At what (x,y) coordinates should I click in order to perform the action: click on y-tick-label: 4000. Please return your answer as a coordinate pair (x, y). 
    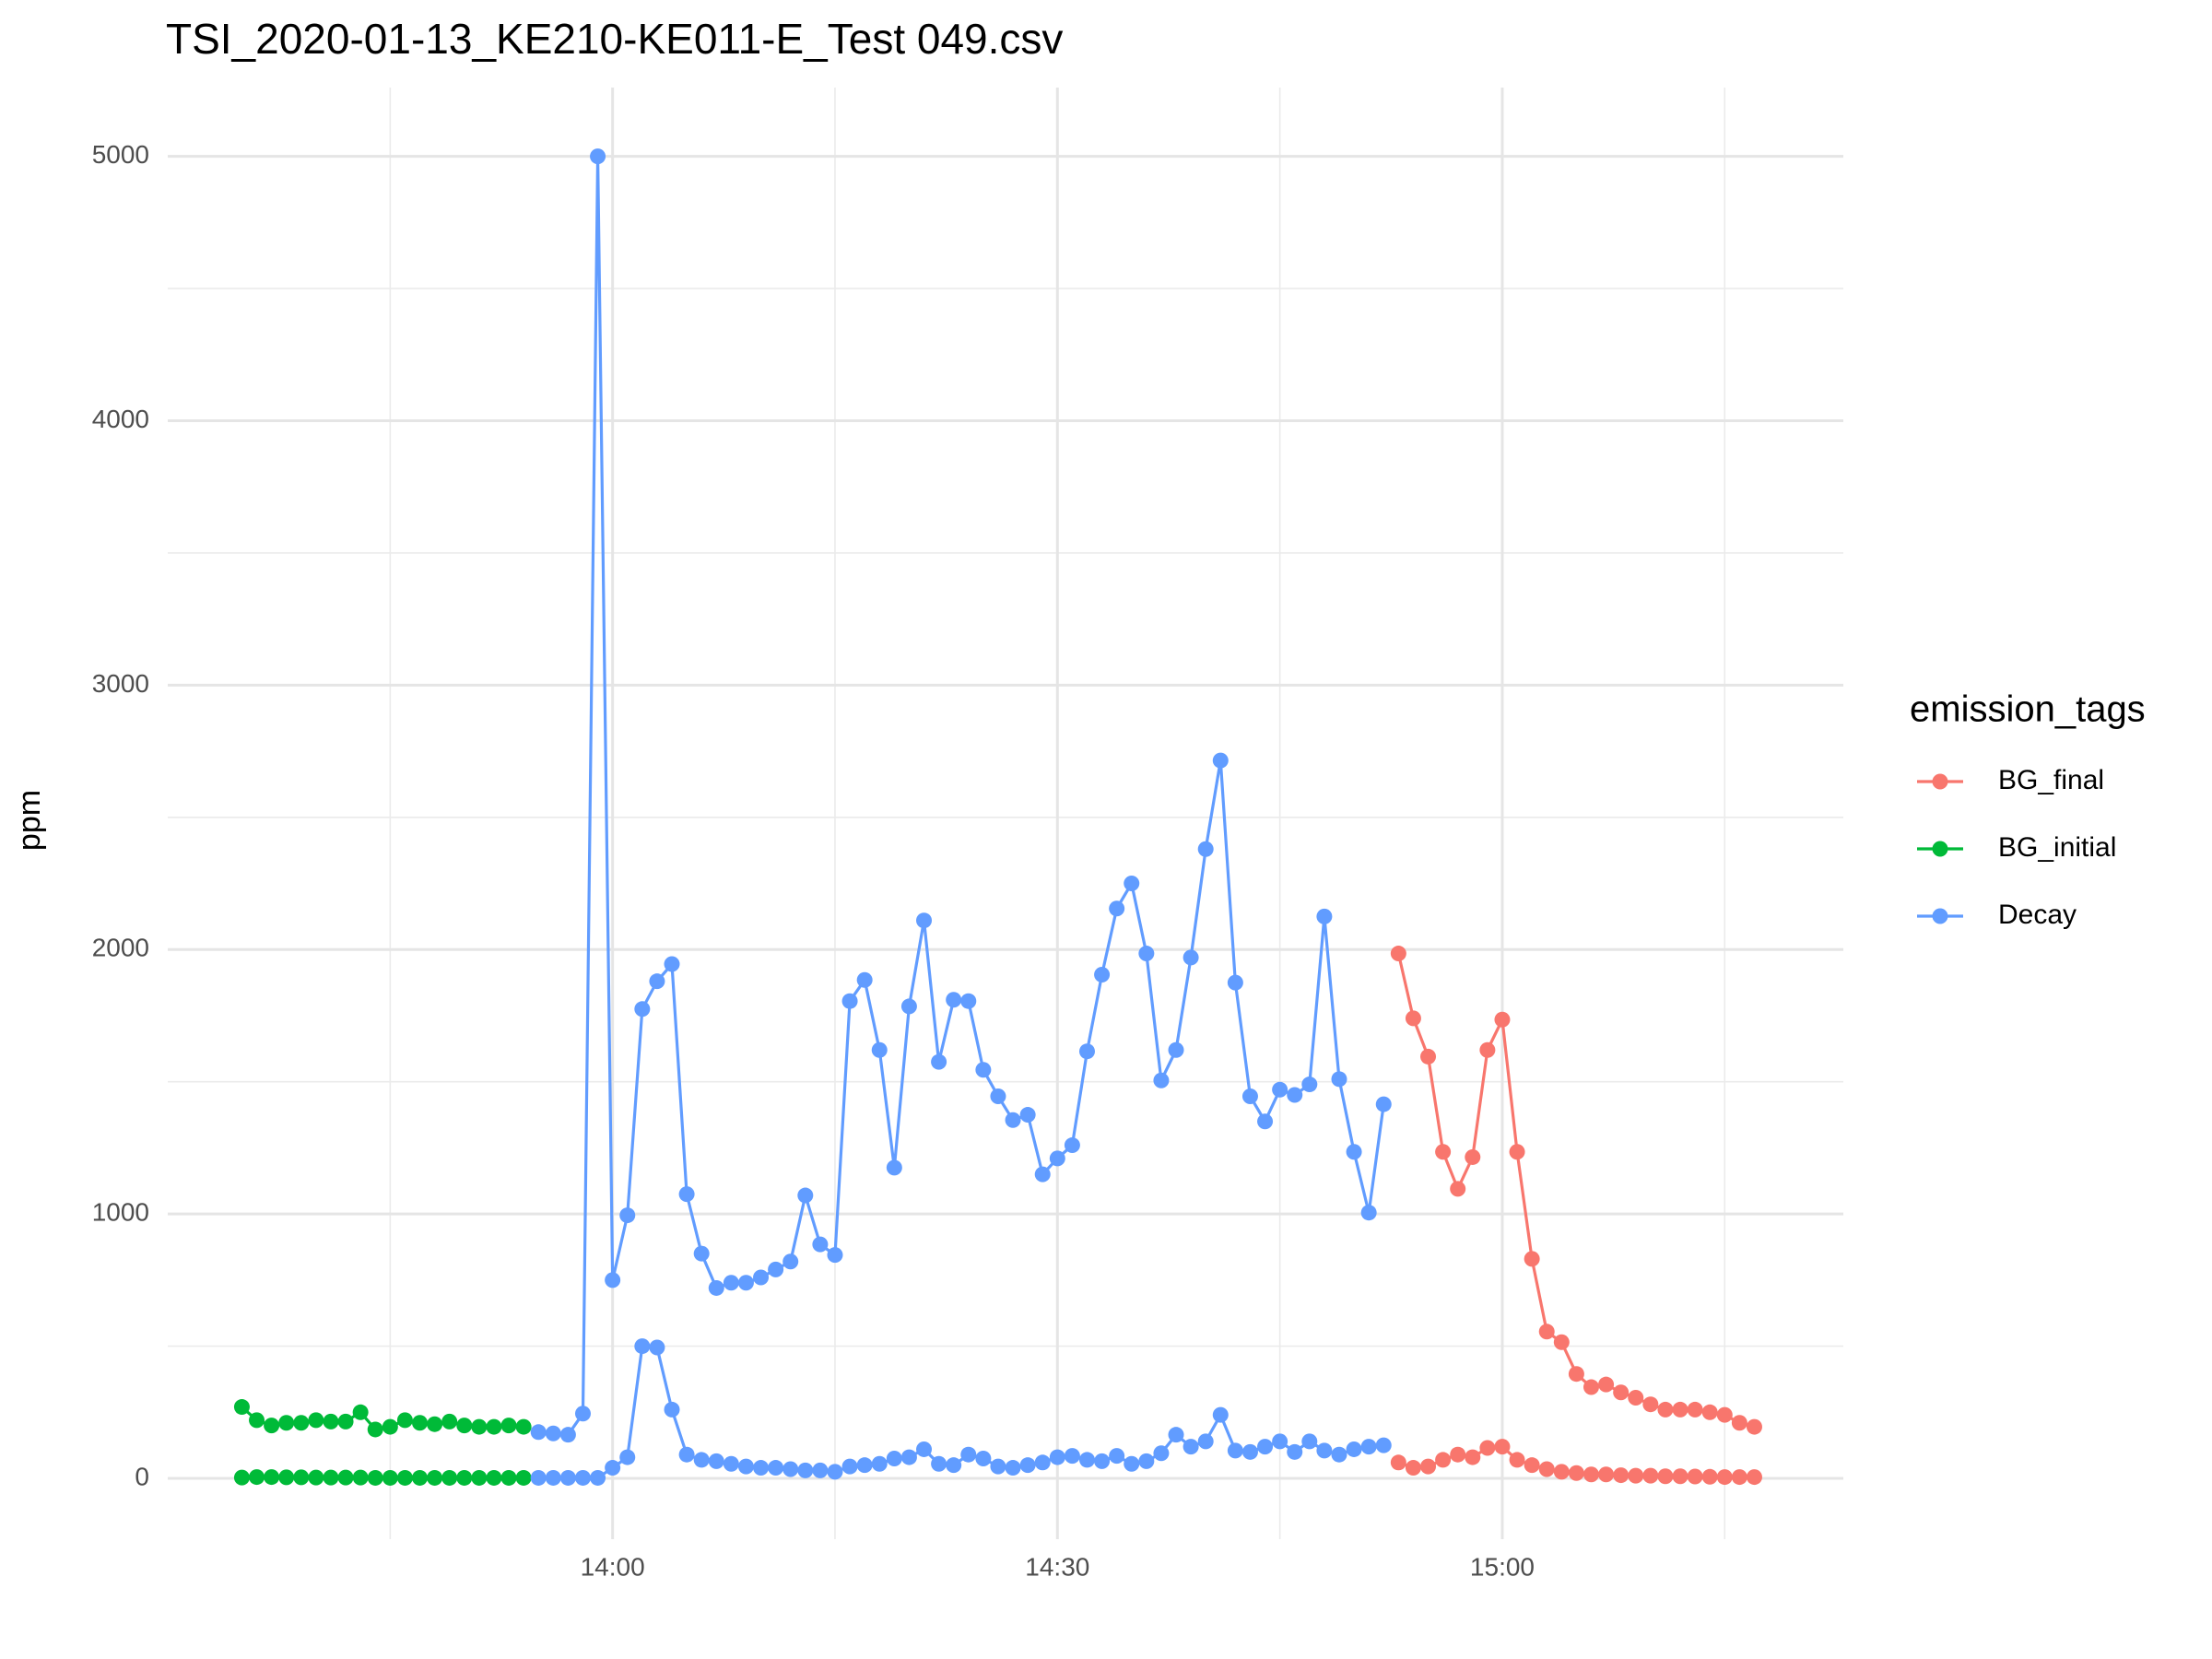
    Looking at the image, I should click on (120, 419).